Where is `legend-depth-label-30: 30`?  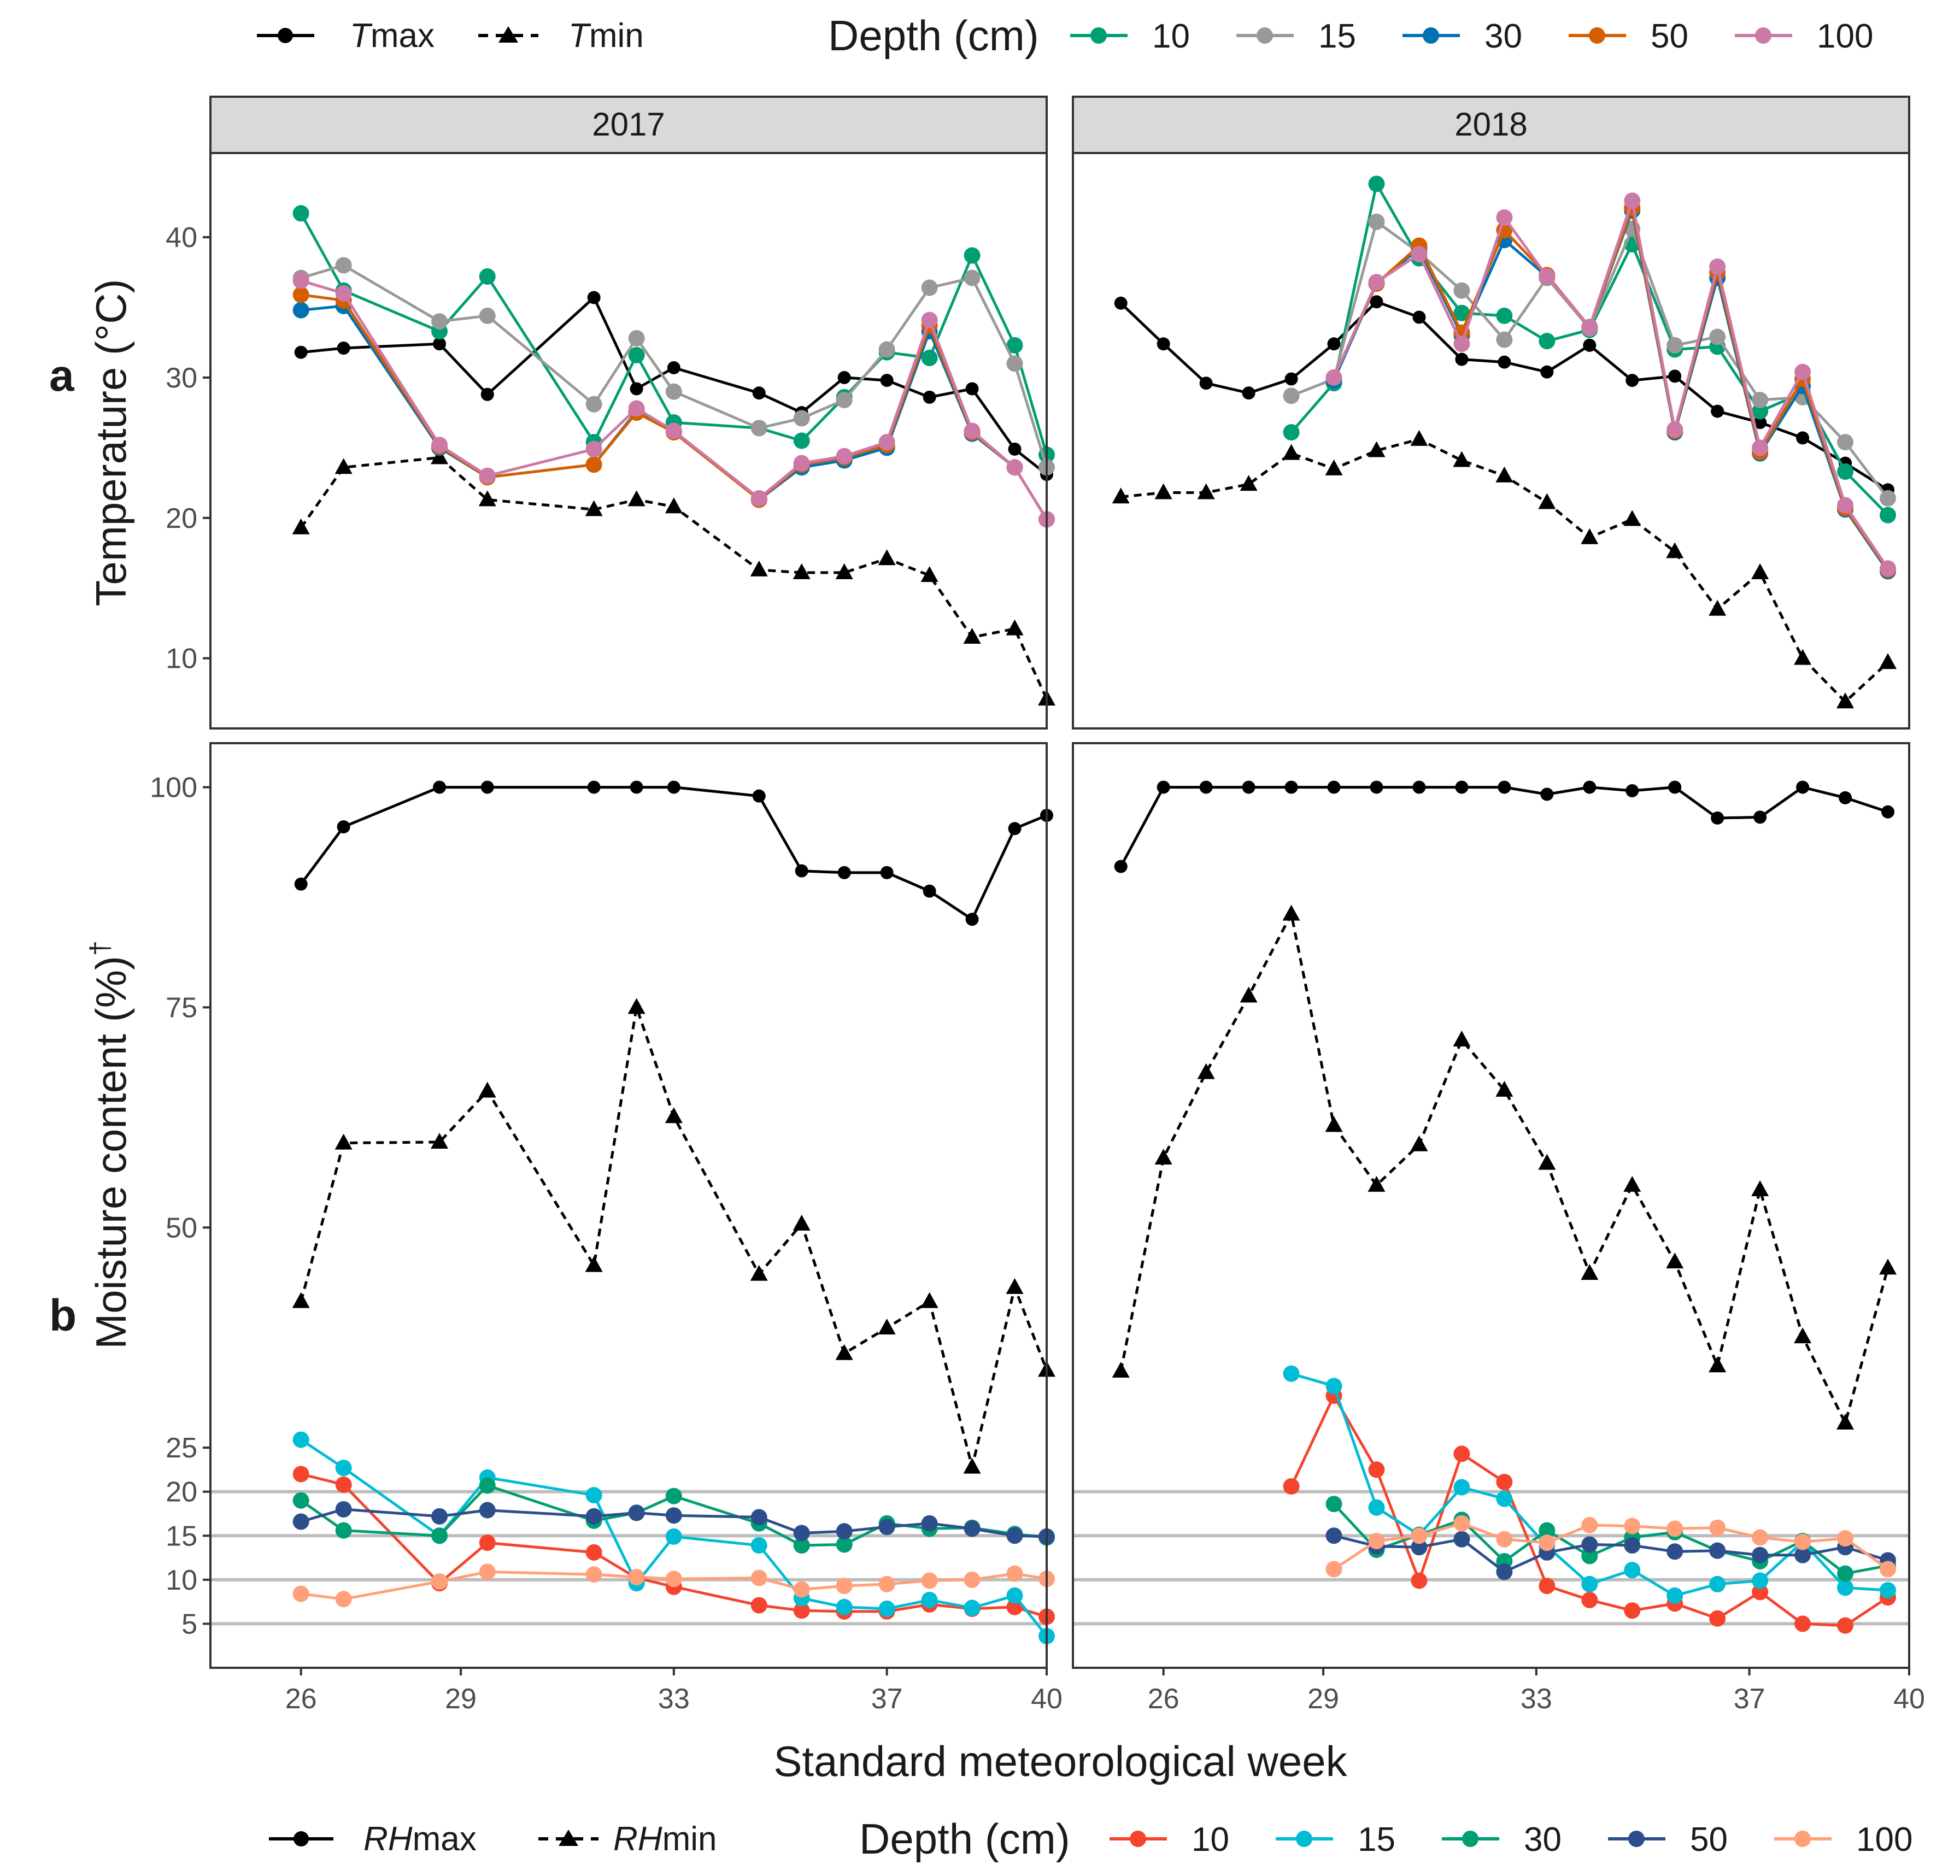
legend-depth-label-30: 30 is located at coordinates (1543, 1840).